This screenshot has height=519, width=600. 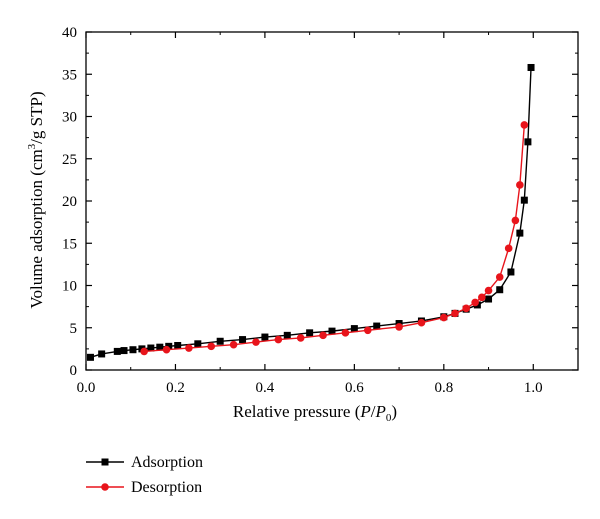 I want to click on y-tick-label: 40, so click(x=69, y=33).